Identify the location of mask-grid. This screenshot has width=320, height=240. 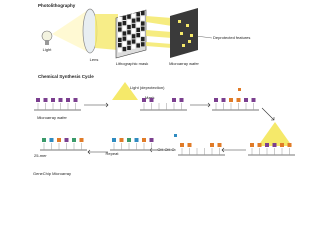
(131, 32).